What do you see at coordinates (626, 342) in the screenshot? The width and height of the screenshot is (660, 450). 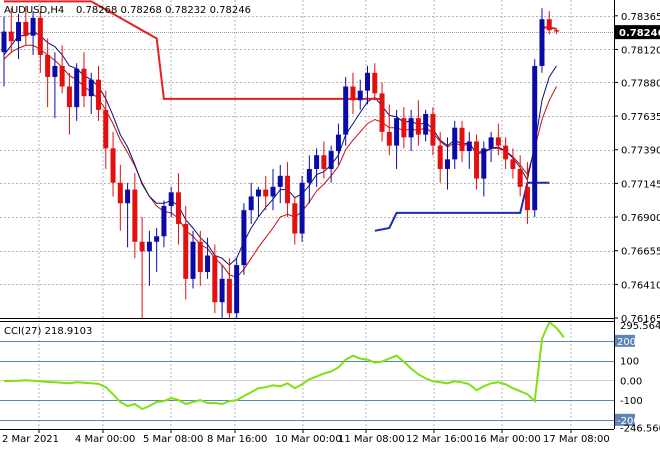 I see `cci-level-200: 200` at bounding box center [626, 342].